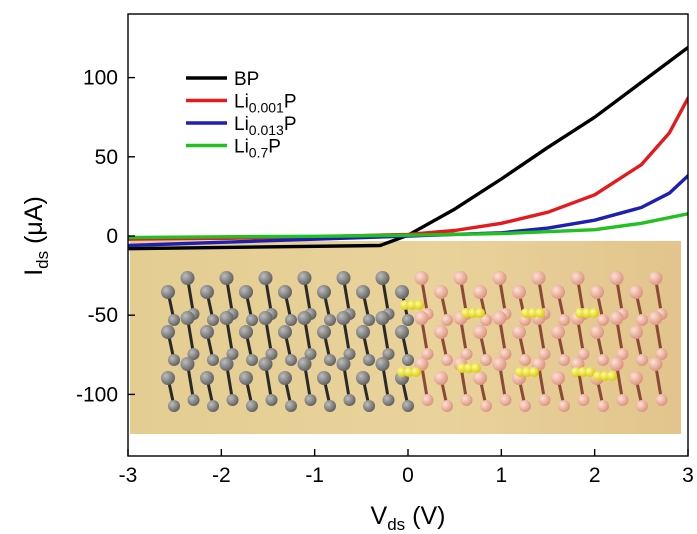 The height and width of the screenshot is (534, 697). What do you see at coordinates (688, 475) in the screenshot?
I see `x-tick-label: 3` at bounding box center [688, 475].